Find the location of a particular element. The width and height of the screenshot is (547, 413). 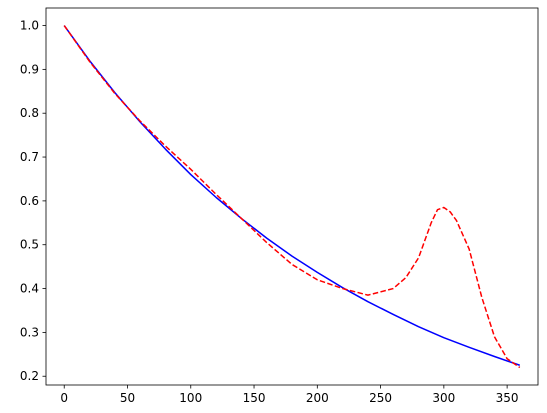

y-tick-label: 0.5 is located at coordinates (29, 245).